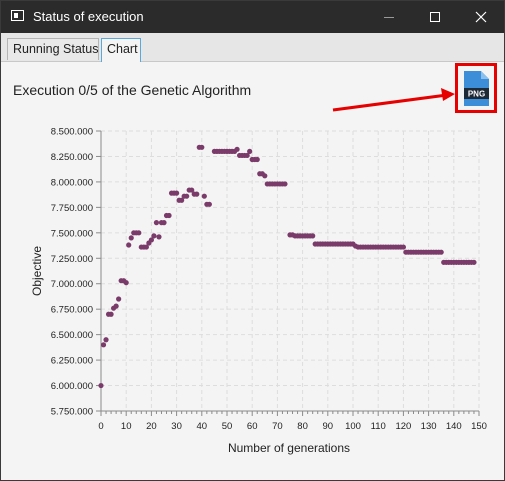 Image resolution: width=505 pixels, height=481 pixels. Describe the element at coordinates (302, 426) in the screenshot. I see `x-tick-label: 80` at that location.